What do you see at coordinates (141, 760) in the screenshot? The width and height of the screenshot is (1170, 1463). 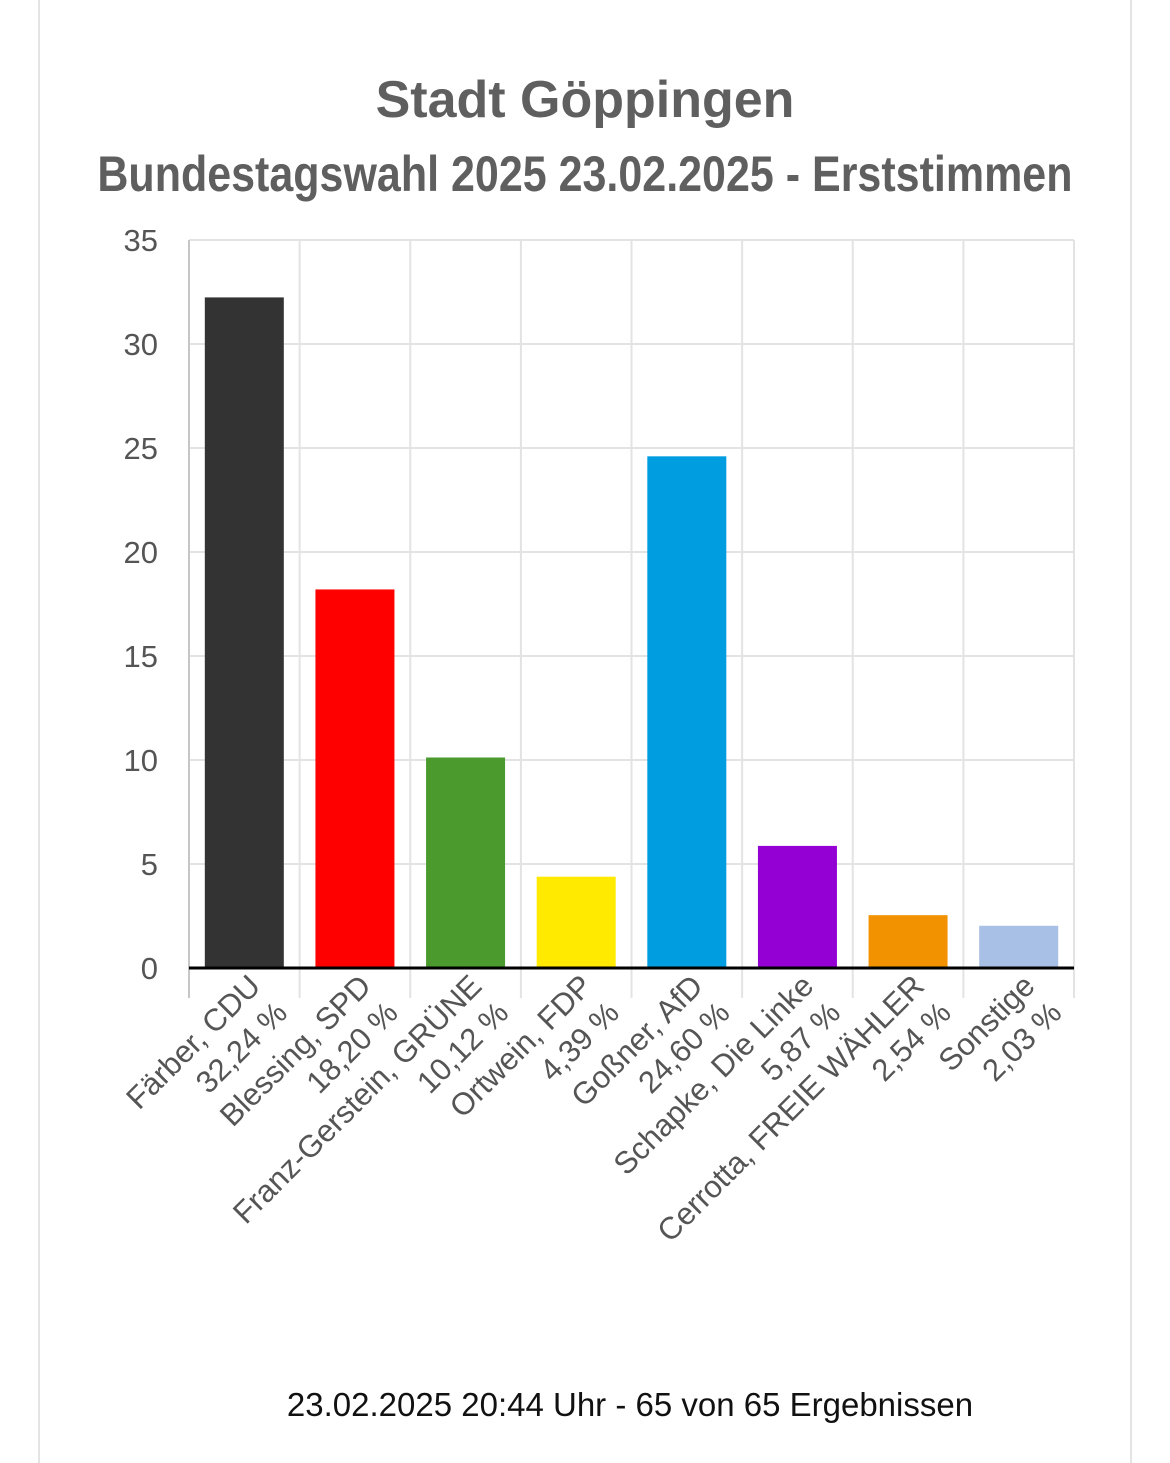 I see `y-tick-label-10: 10` at bounding box center [141, 760].